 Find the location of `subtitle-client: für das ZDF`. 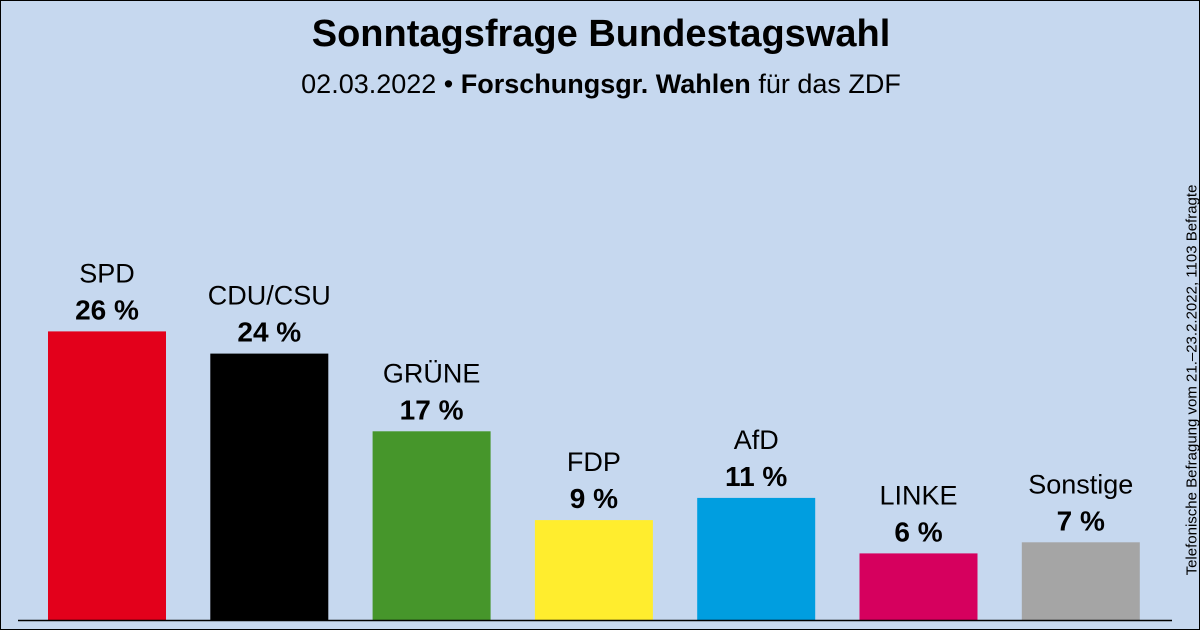

subtitle-client: für das ZDF is located at coordinates (829, 84).